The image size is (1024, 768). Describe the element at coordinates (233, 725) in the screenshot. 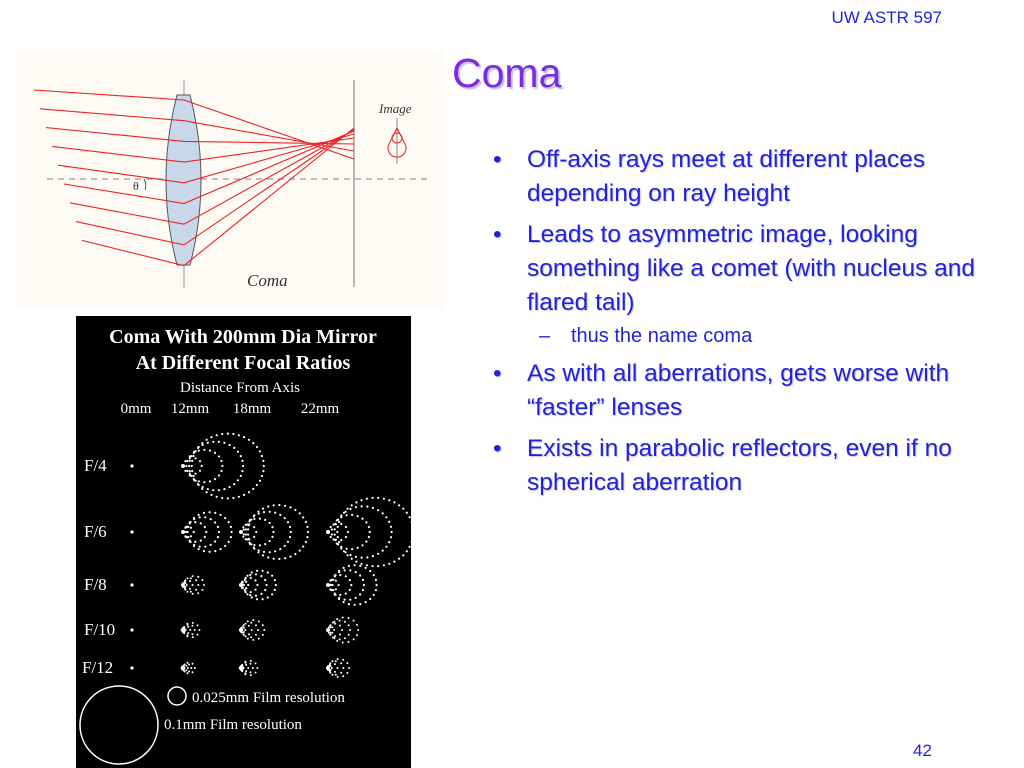

I see `legend-large: 0.1mm Film resolution` at that location.